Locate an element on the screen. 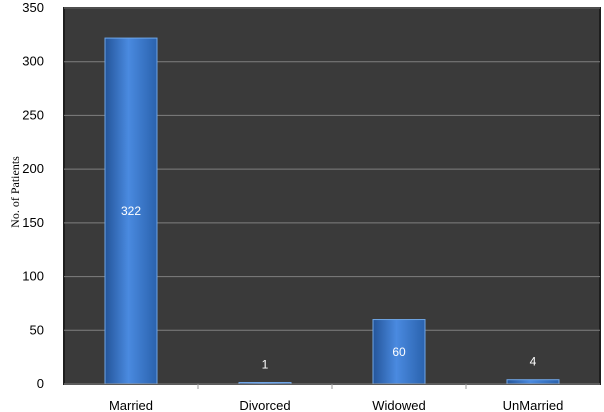  bar-unmarried is located at coordinates (533, 382).